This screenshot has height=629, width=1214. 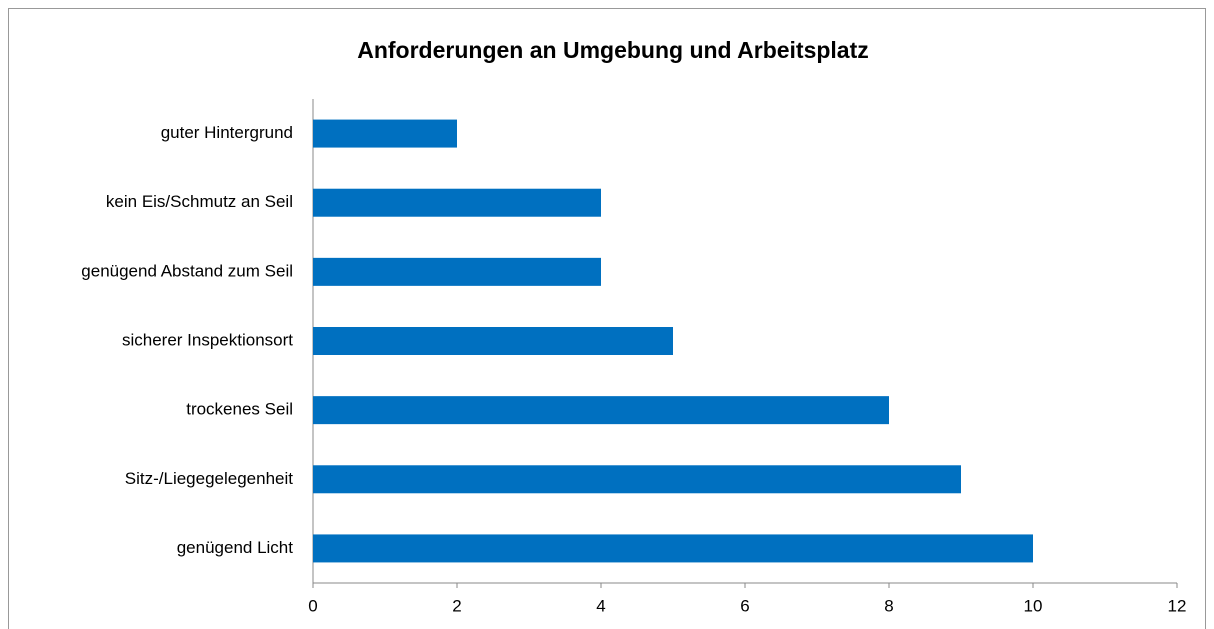 What do you see at coordinates (239, 409) in the screenshot?
I see `y-tick-label: trockenes Seil` at bounding box center [239, 409].